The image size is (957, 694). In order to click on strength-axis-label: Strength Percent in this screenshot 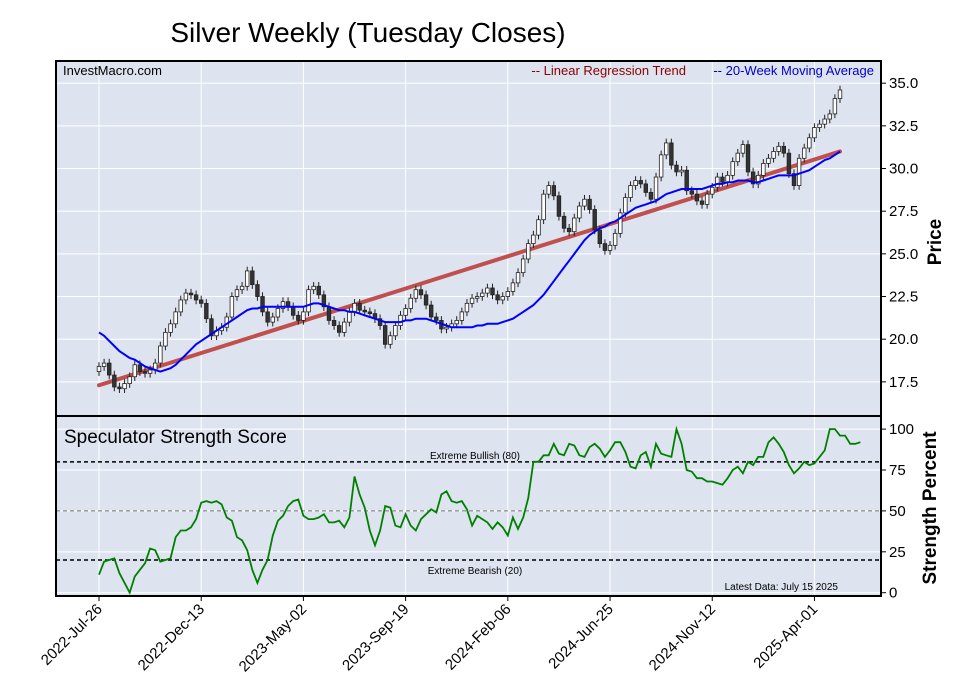, I will do `click(930, 508)`.